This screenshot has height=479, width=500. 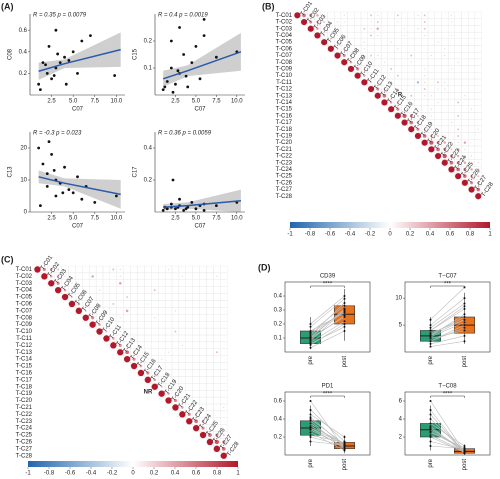 I want to click on y-tick-label: 0.2, so click(x=23, y=74).